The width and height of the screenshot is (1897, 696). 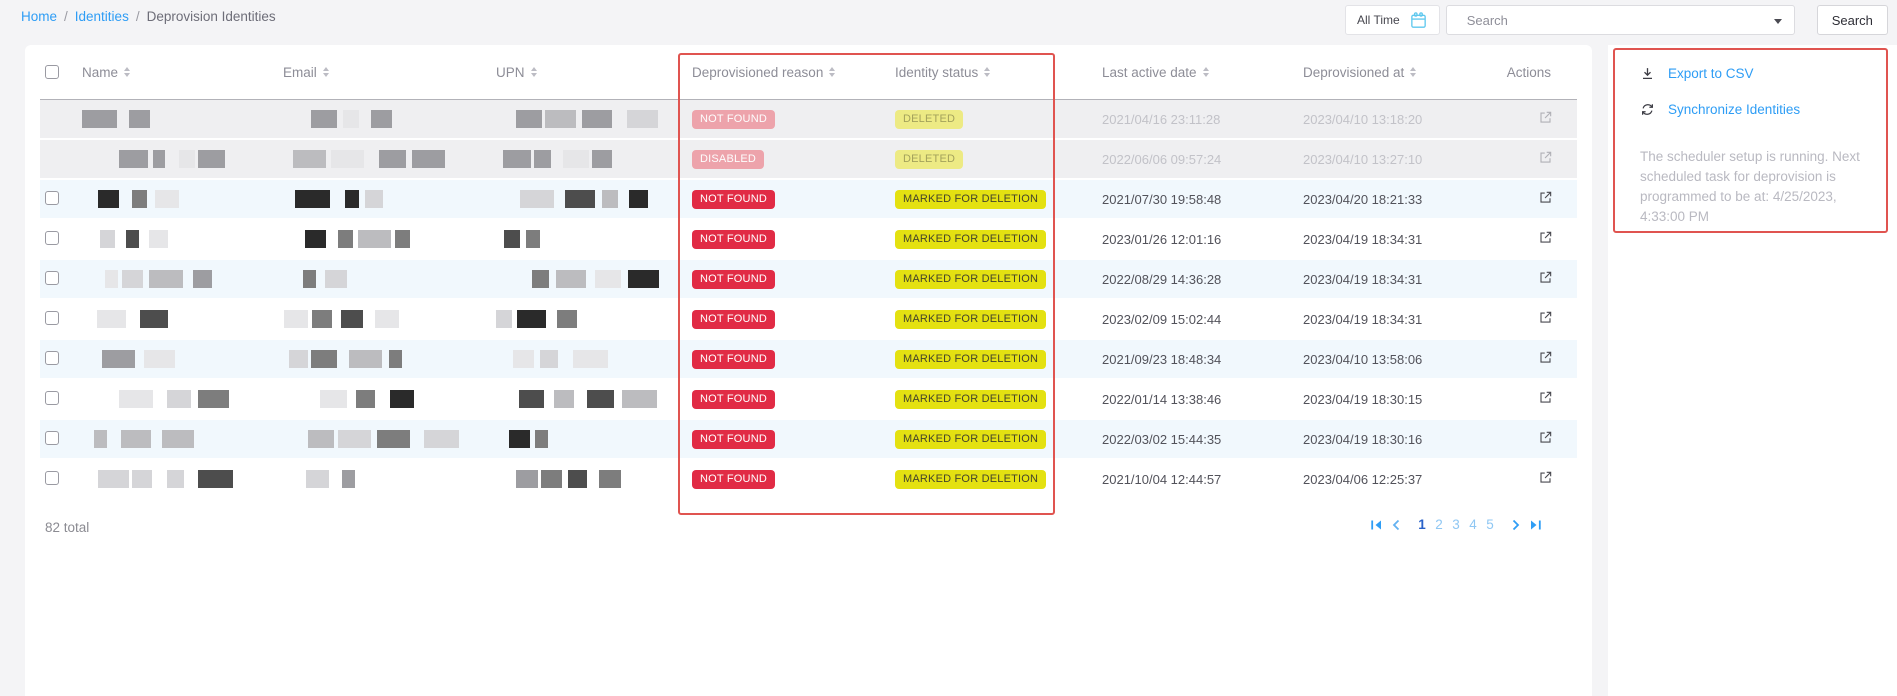 I want to click on top-controls: All Time Search Search, so click(x=1616, y=20).